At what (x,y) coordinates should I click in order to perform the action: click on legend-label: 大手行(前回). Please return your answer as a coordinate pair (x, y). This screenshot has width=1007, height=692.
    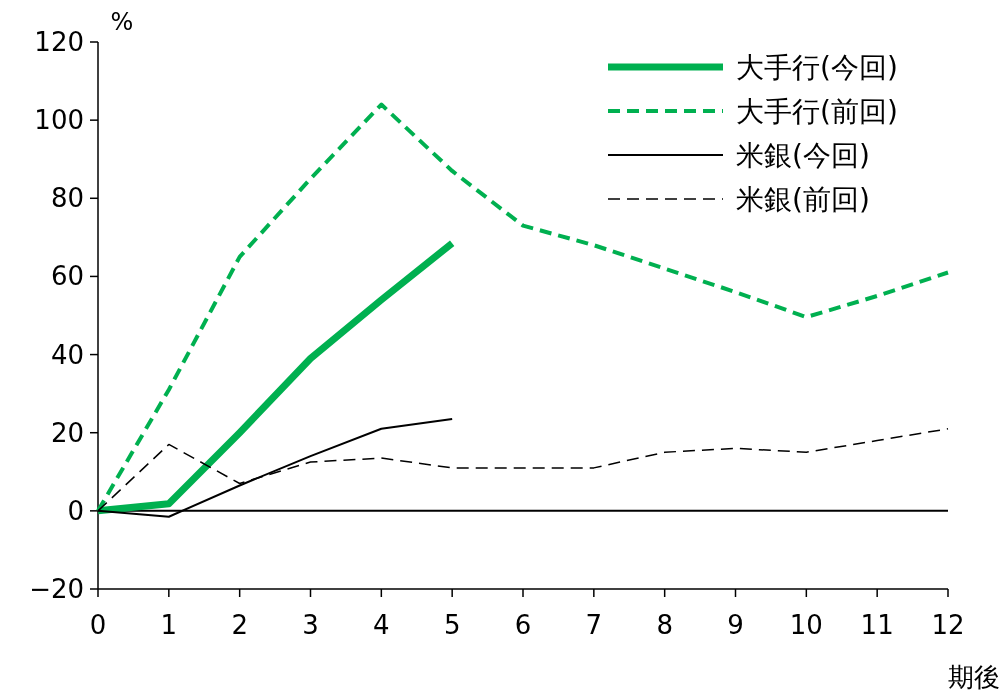
    Looking at the image, I should click on (817, 111).